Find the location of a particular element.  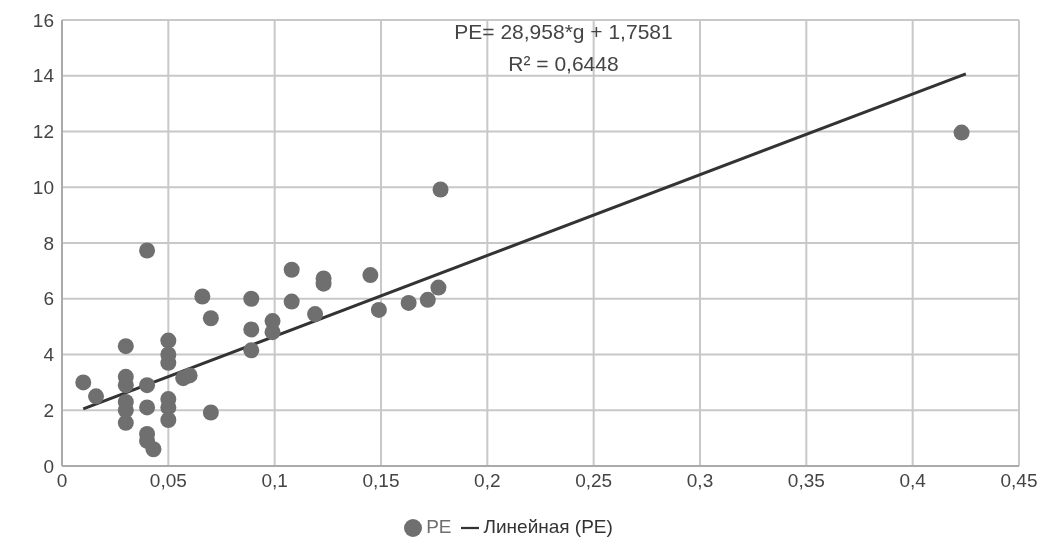

y-tick-label: 16 is located at coordinates (43, 20).